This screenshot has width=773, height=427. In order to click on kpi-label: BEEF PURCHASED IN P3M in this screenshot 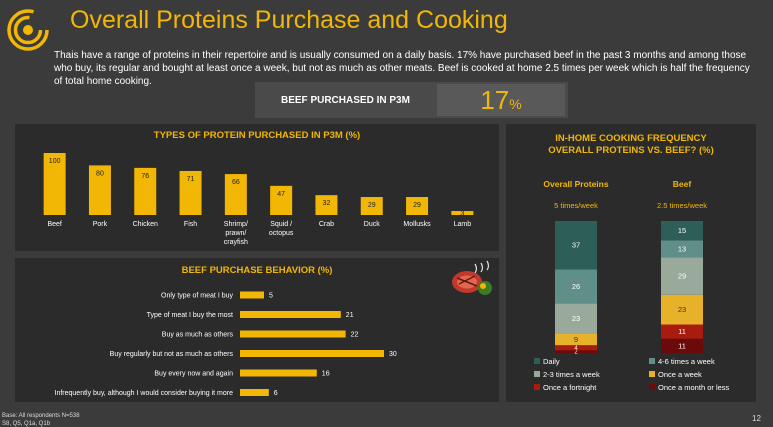, I will do `click(345, 100)`.